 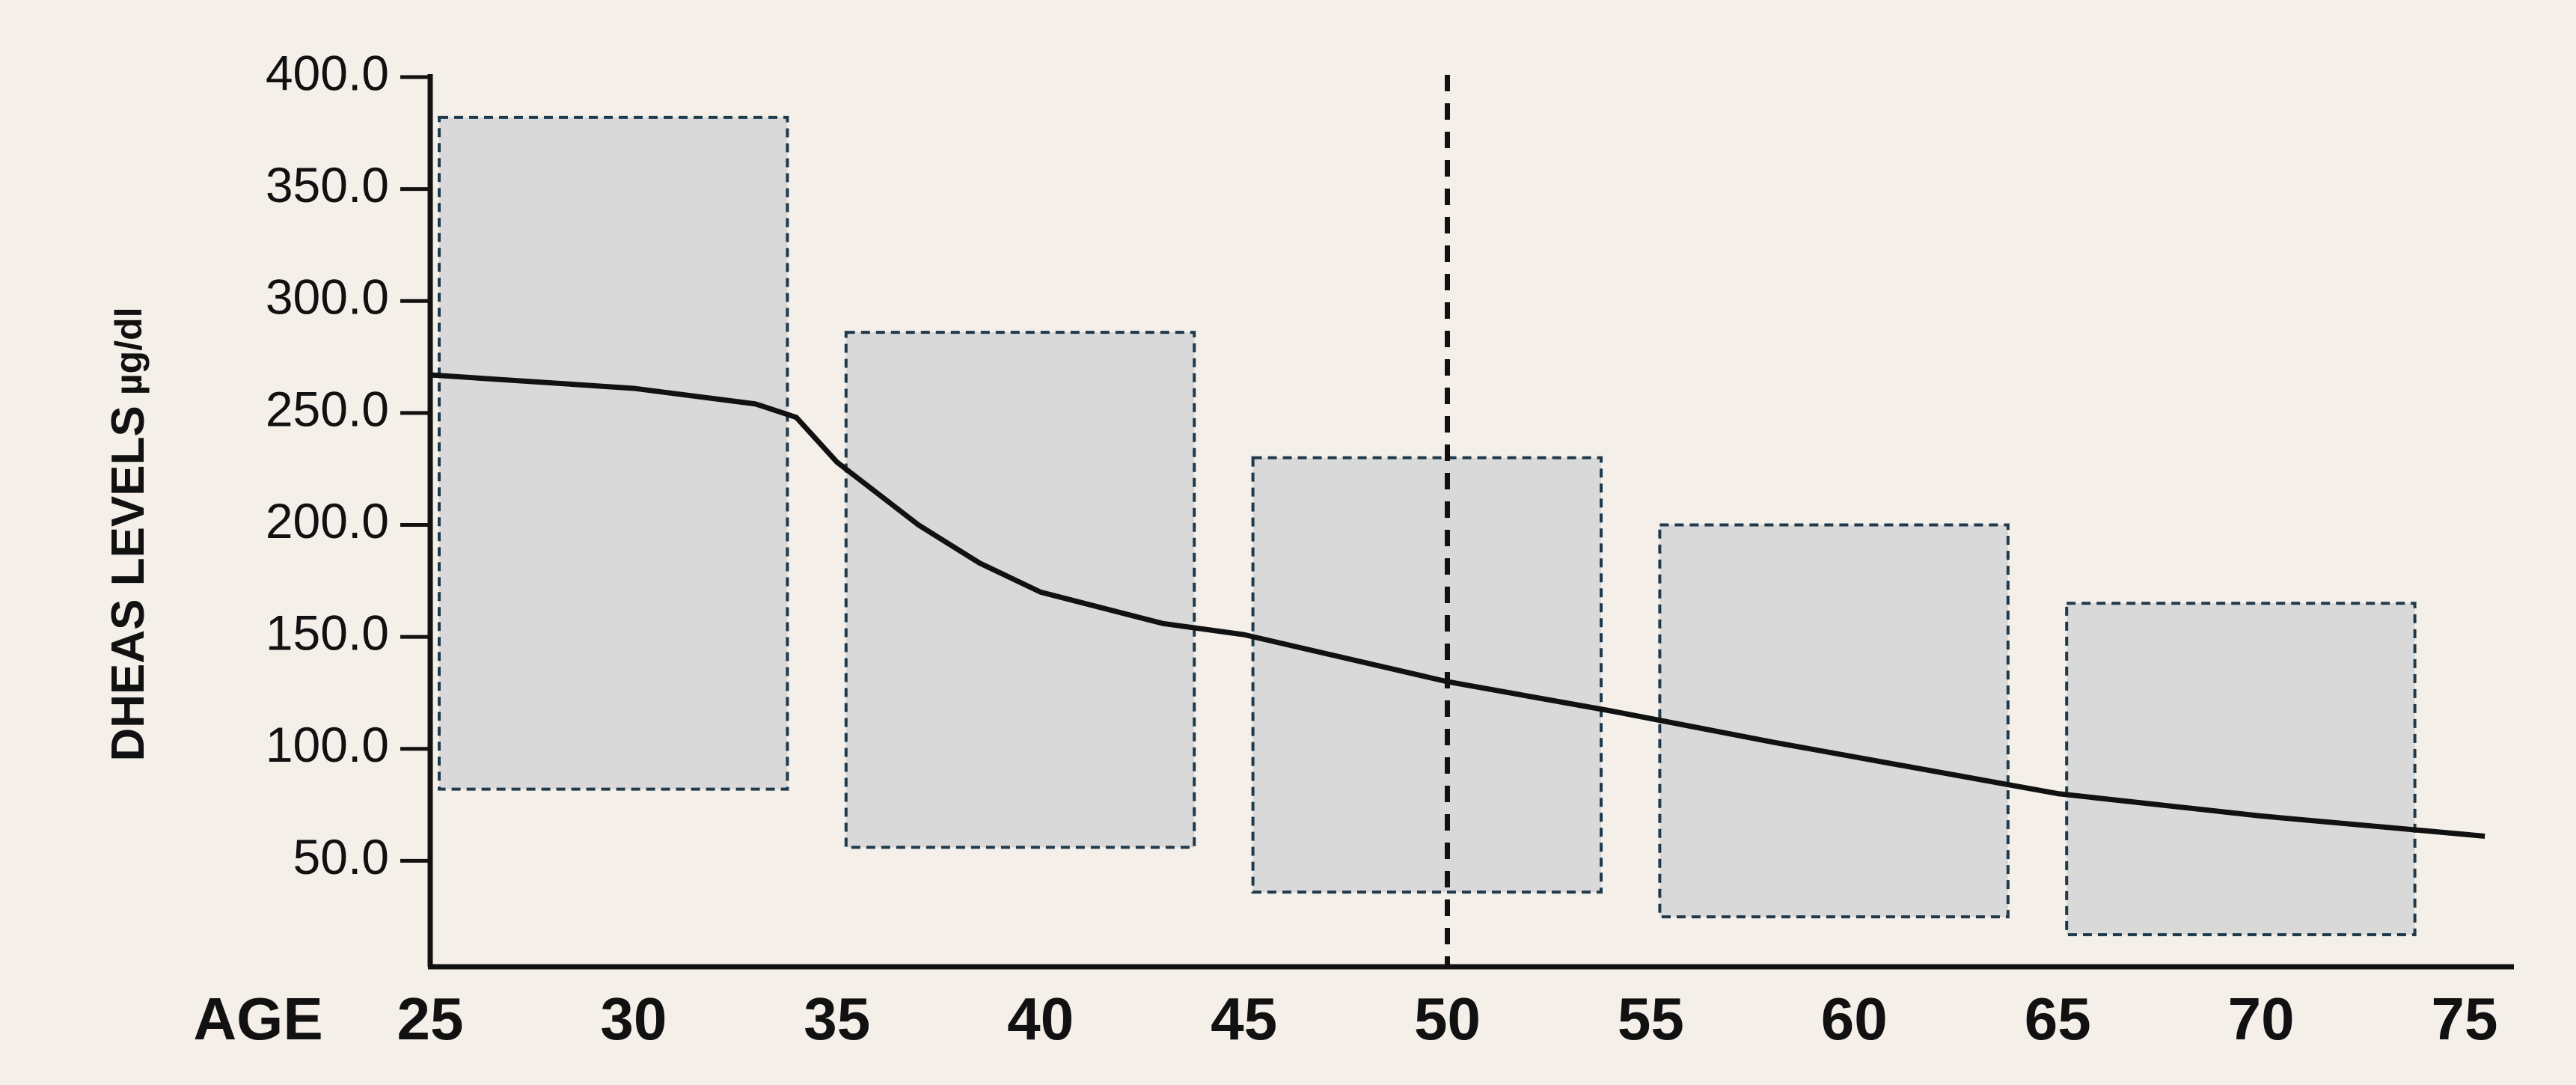 I want to click on x-axis-label: AGE, so click(x=257, y=1018).